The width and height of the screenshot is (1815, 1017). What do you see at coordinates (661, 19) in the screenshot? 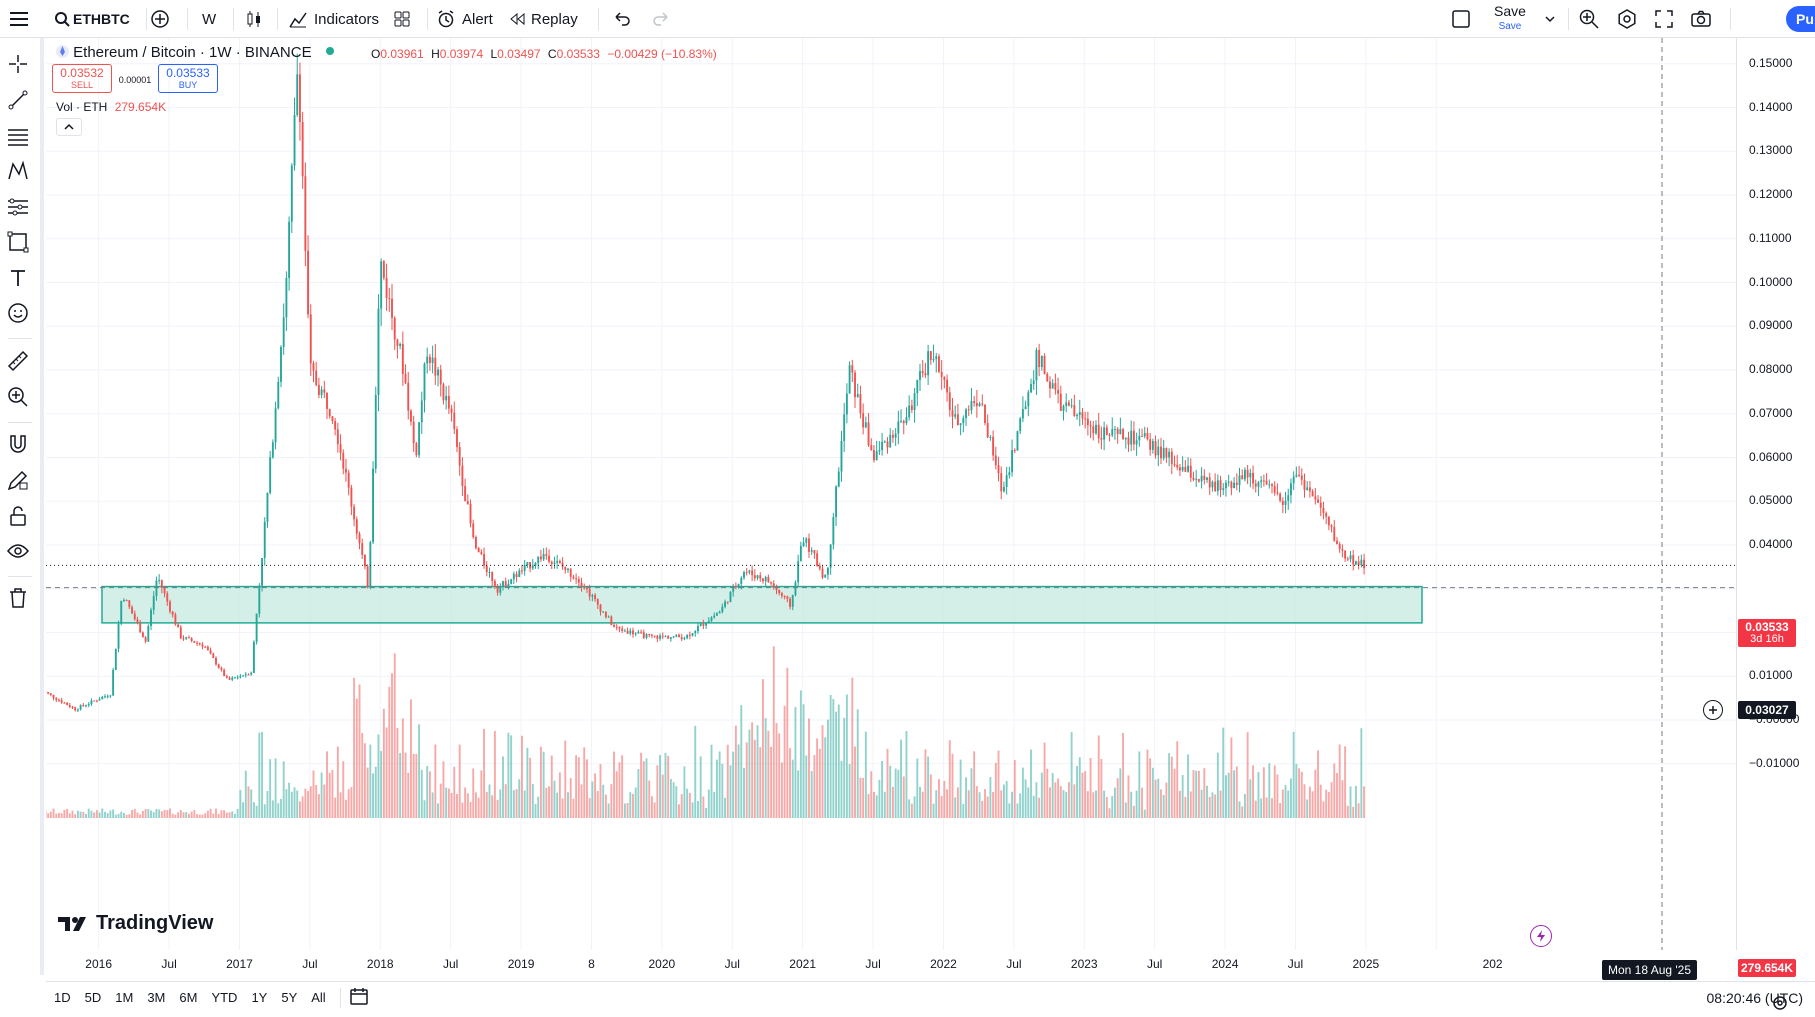
I see `redo-button` at bounding box center [661, 19].